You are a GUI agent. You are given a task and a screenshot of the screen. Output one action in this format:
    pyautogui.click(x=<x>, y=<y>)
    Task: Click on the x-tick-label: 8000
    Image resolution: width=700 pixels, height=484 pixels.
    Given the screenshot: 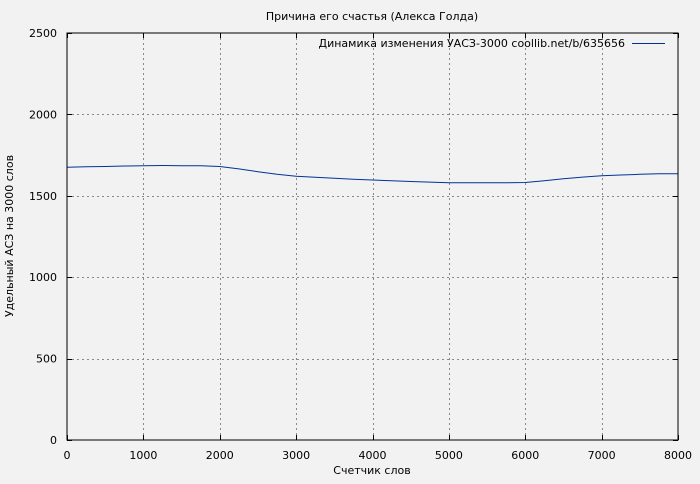 What is the action you would take?
    pyautogui.click(x=678, y=455)
    